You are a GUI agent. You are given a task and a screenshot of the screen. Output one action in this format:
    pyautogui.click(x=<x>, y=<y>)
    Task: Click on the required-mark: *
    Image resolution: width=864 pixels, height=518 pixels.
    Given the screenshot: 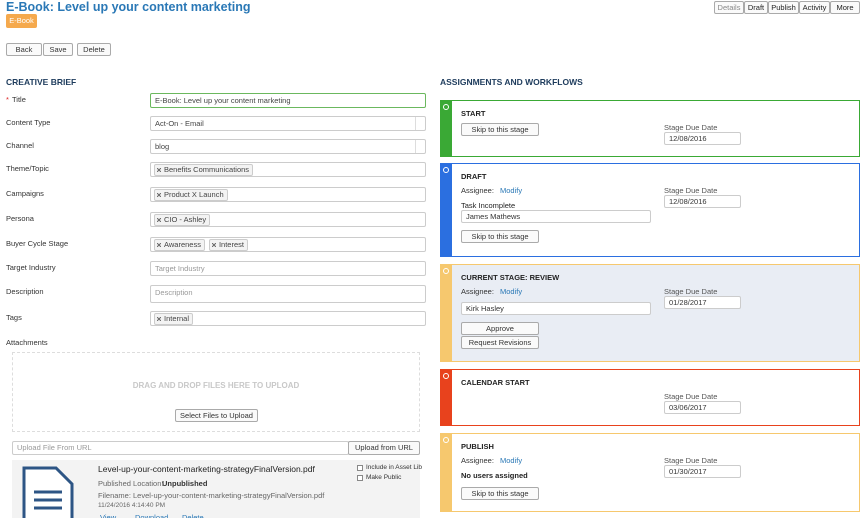 What is the action you would take?
    pyautogui.click(x=7, y=99)
    